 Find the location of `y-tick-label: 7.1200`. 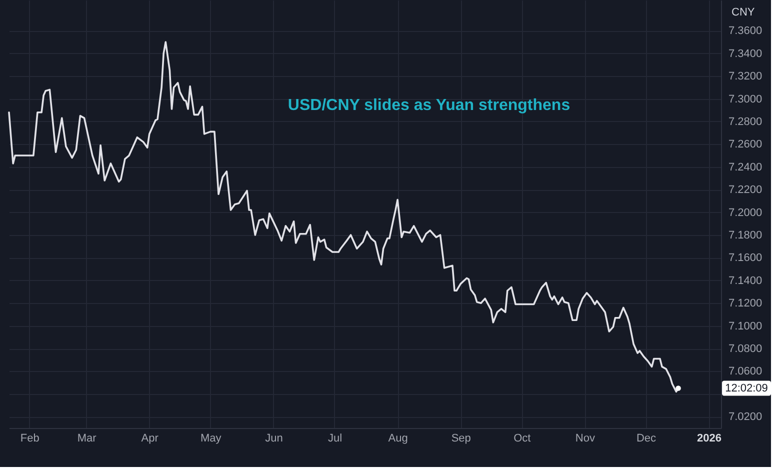

y-tick-label: 7.1200 is located at coordinates (745, 304).